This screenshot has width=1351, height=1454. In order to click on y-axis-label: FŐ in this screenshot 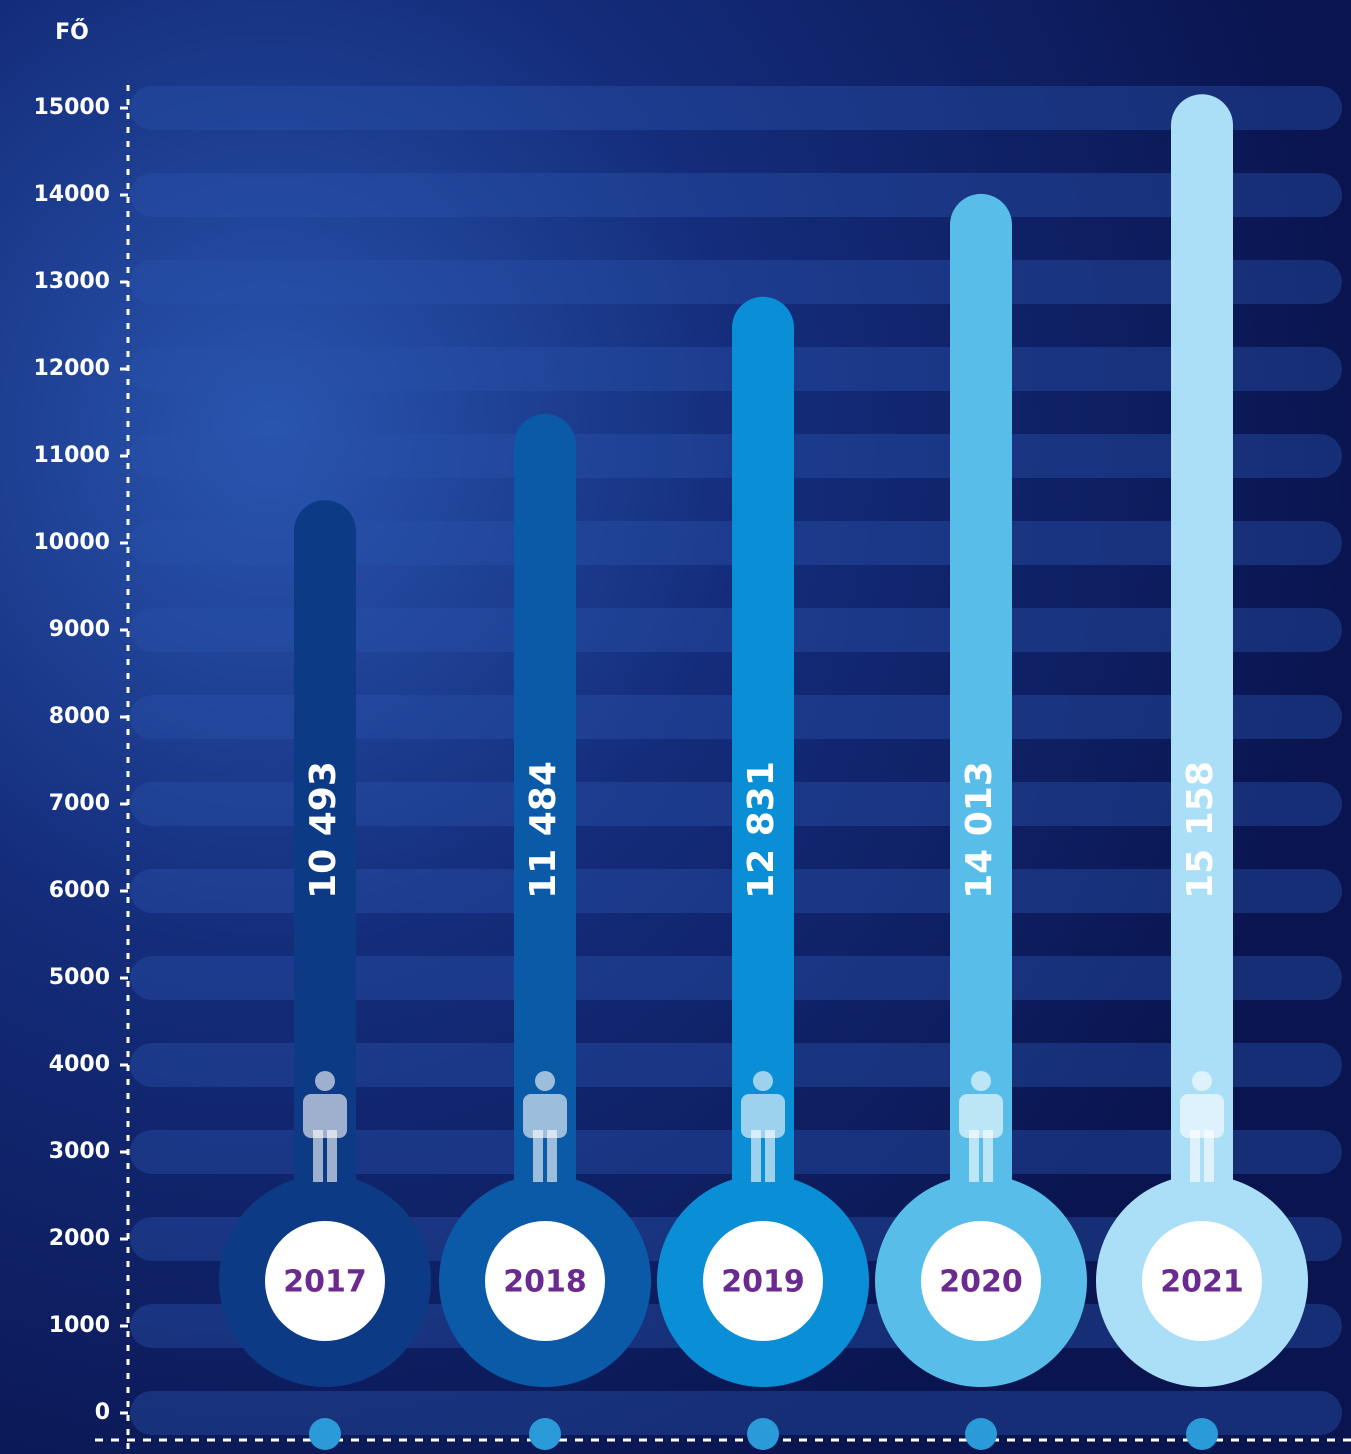, I will do `click(72, 32)`.